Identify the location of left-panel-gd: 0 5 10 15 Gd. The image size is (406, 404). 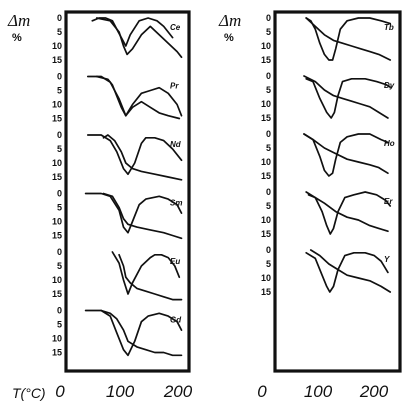
(117, 332).